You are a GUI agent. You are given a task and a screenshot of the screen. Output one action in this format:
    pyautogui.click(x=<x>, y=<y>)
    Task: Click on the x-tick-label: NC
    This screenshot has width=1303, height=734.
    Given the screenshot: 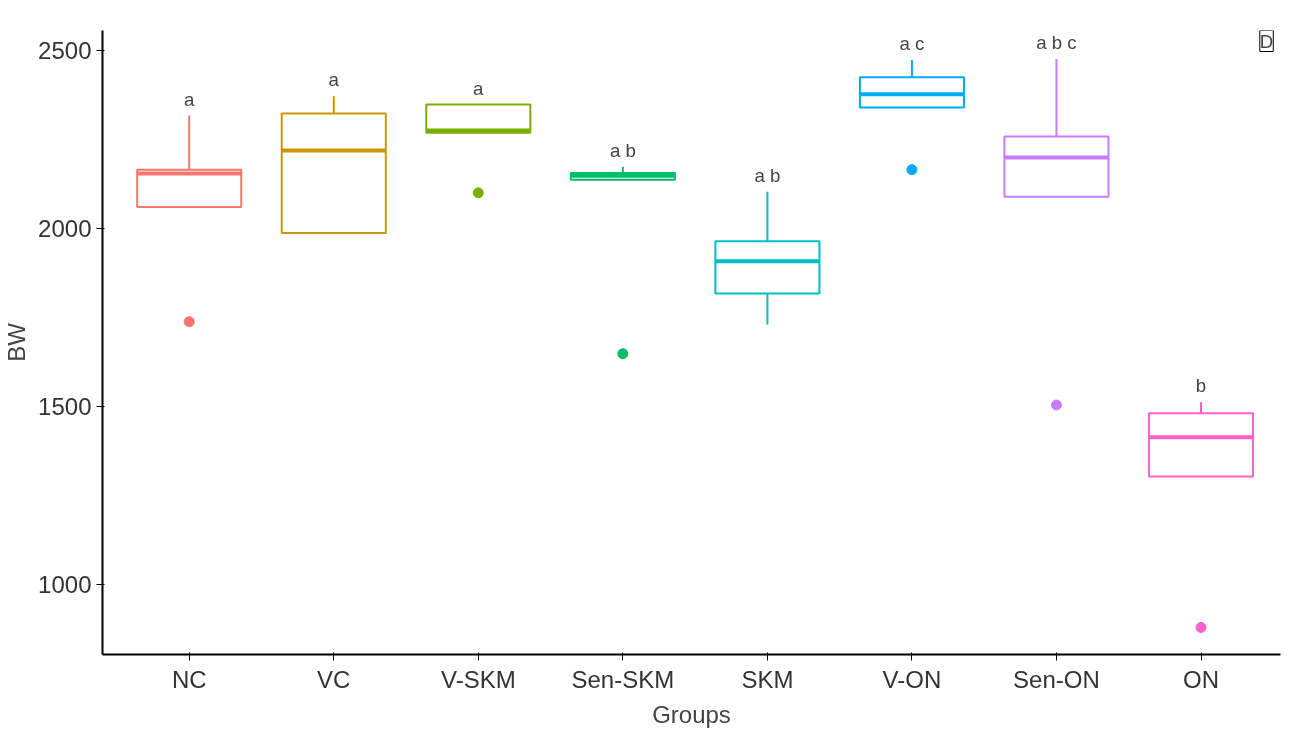 What is the action you would take?
    pyautogui.click(x=189, y=679)
    